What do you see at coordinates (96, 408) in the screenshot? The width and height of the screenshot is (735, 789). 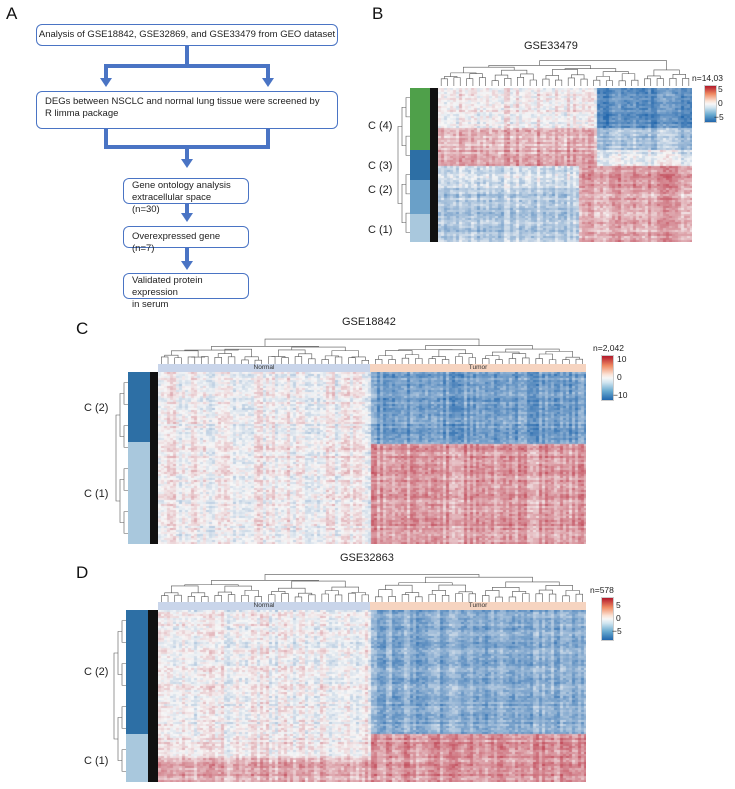 I see `heatmap-c-cluster-label: C (2)` at bounding box center [96, 408].